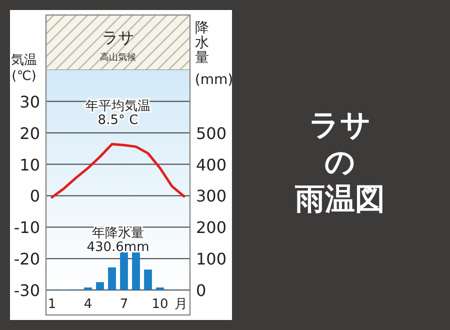 Image resolution: width=450 pixels, height=330 pixels. Describe the element at coordinates (118, 240) in the screenshot. I see `annotation: 年降水量 430.6mm` at that location.